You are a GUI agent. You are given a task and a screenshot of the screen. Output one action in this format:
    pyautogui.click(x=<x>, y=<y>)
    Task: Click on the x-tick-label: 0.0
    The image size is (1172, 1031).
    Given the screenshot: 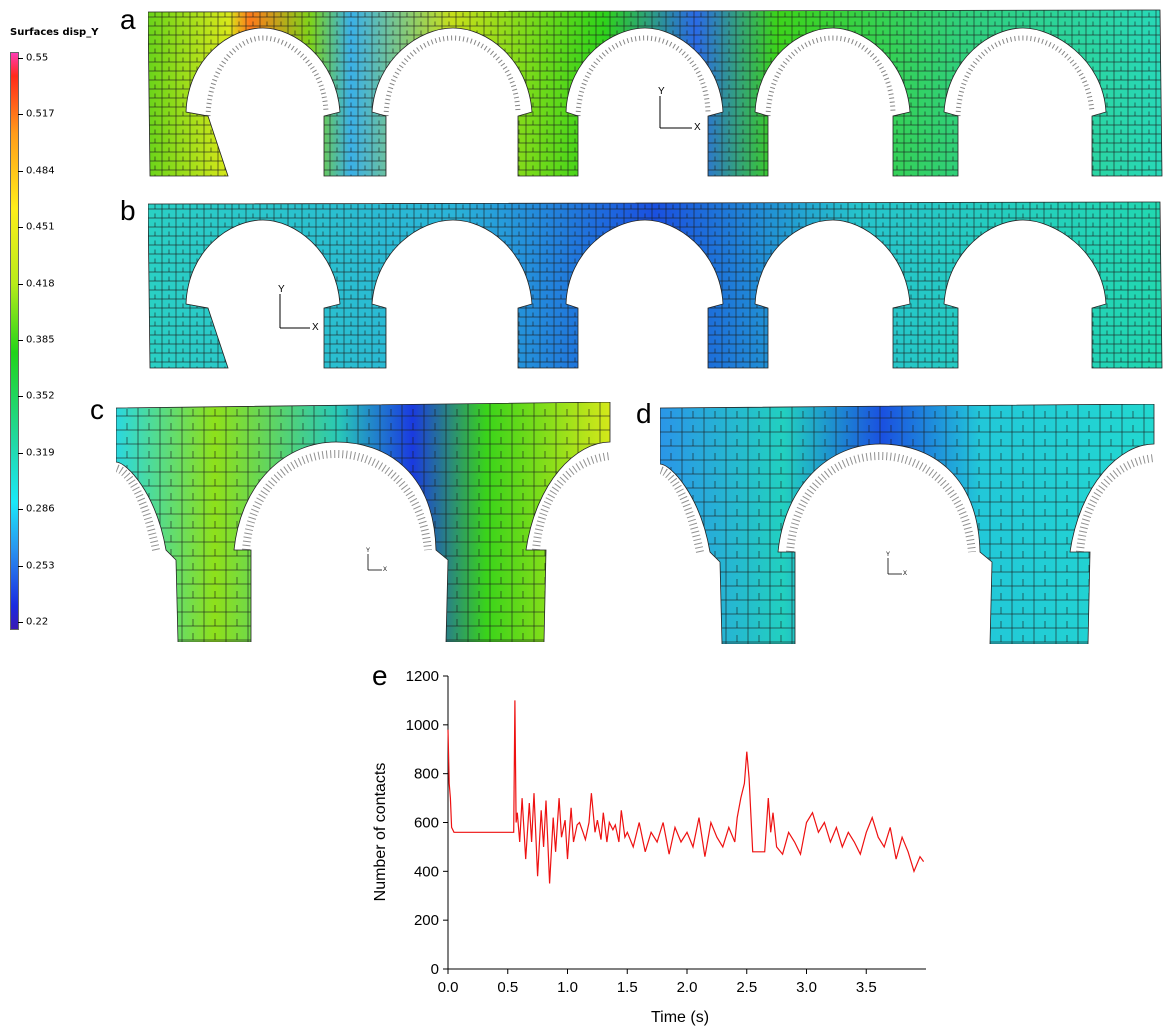 What is the action you would take?
    pyautogui.click(x=448, y=987)
    